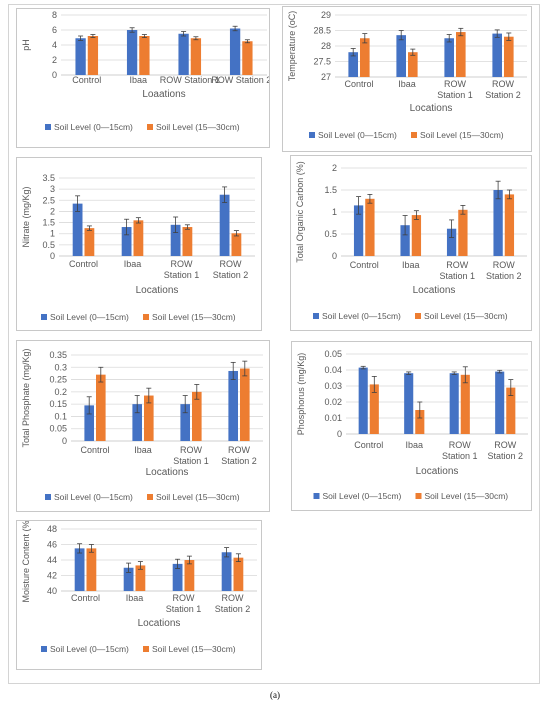  I want to click on y-tick-label: 8, so click(54, 15).